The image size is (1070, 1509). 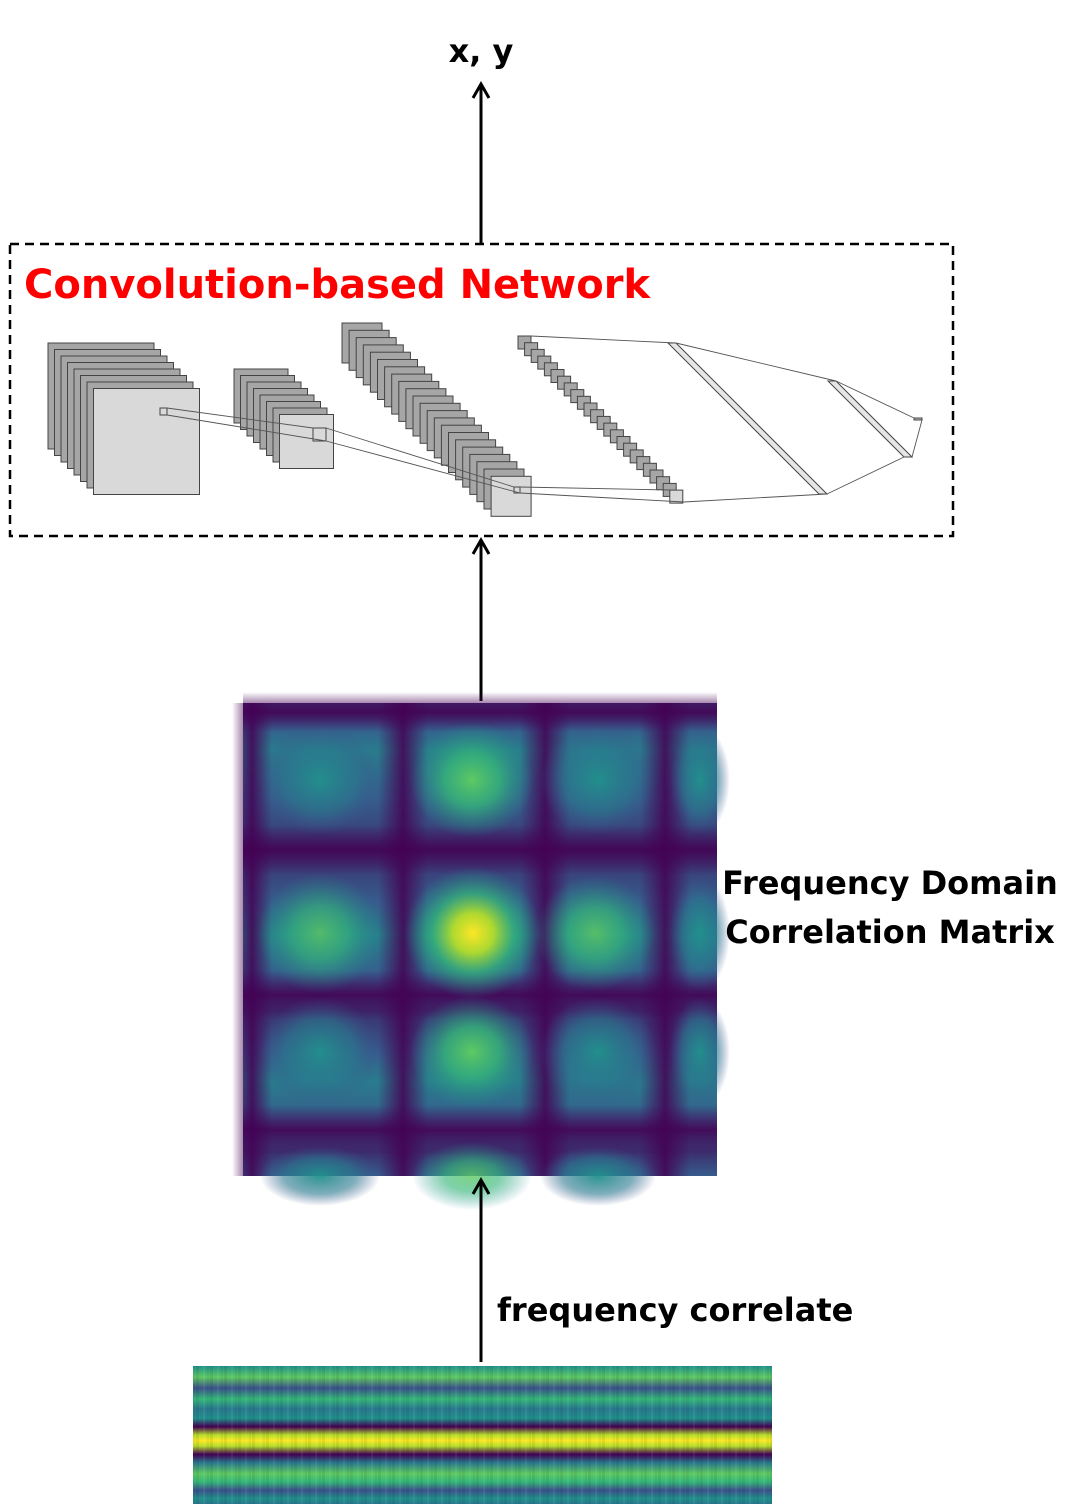 What do you see at coordinates (481, 51) in the screenshot?
I see `output-label: x, y` at bounding box center [481, 51].